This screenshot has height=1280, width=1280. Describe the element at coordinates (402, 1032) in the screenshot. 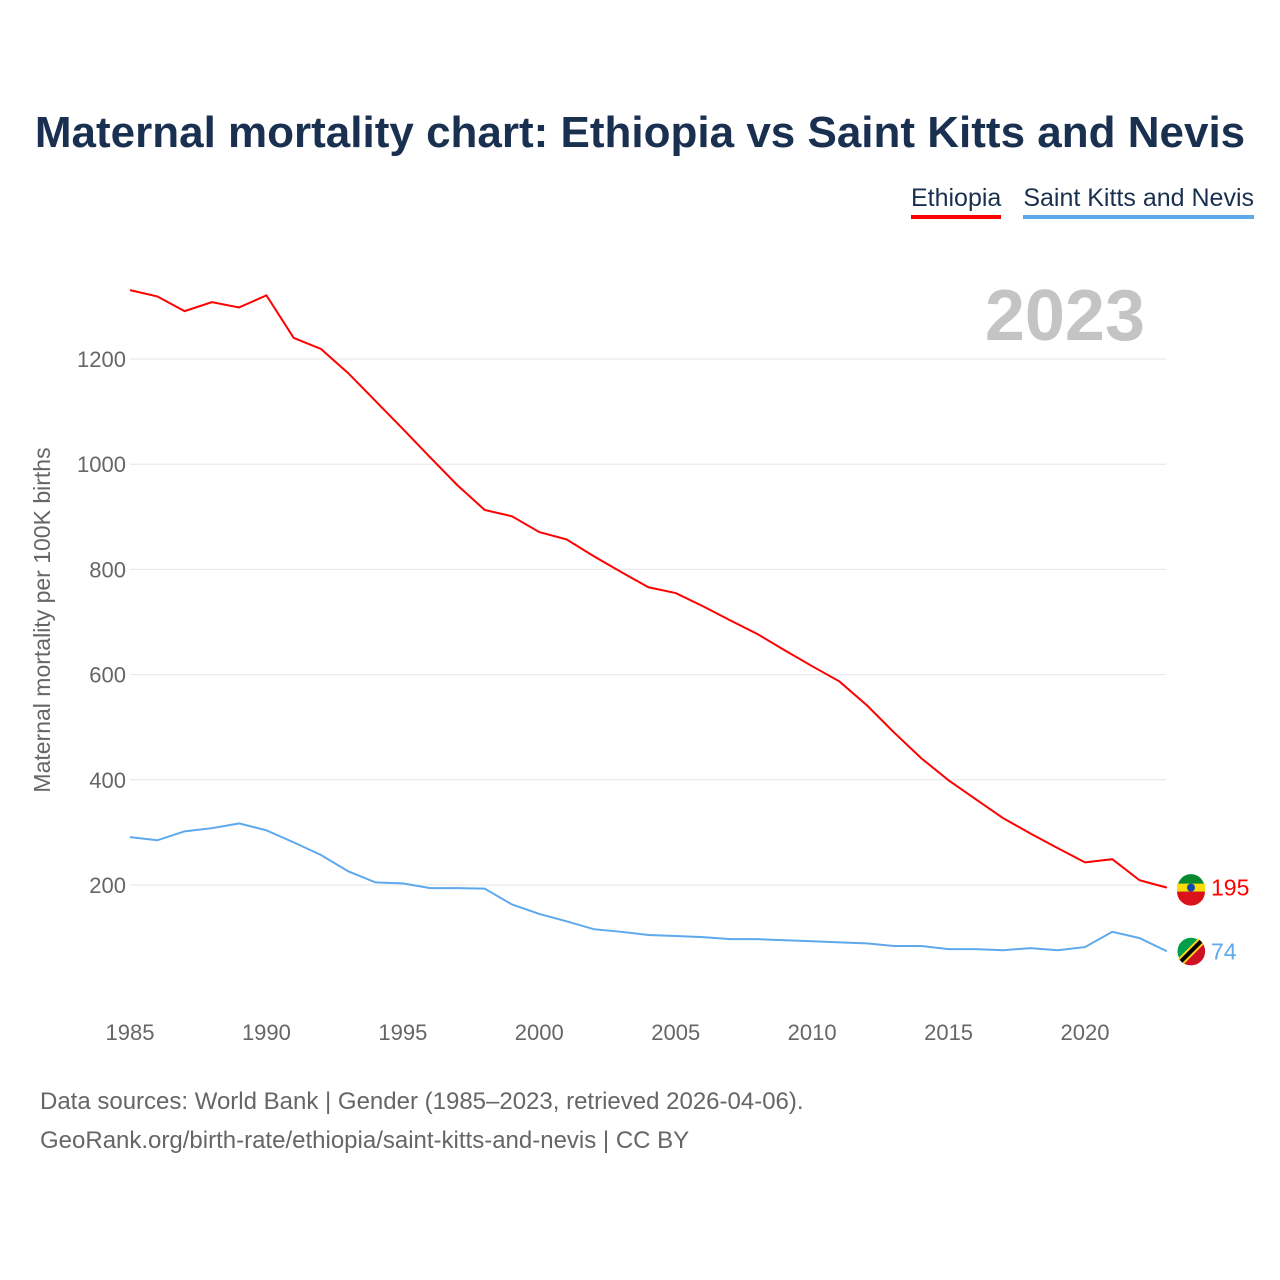

I see `x-tick-label: 1995` at that location.